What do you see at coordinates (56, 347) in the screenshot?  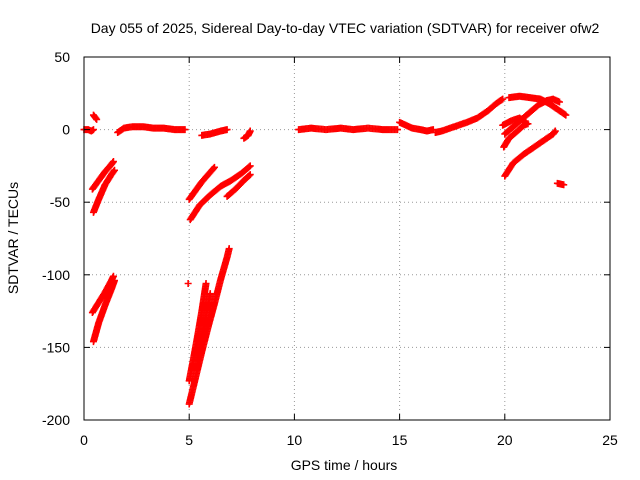 I see `y-tick-label: -150` at bounding box center [56, 347].